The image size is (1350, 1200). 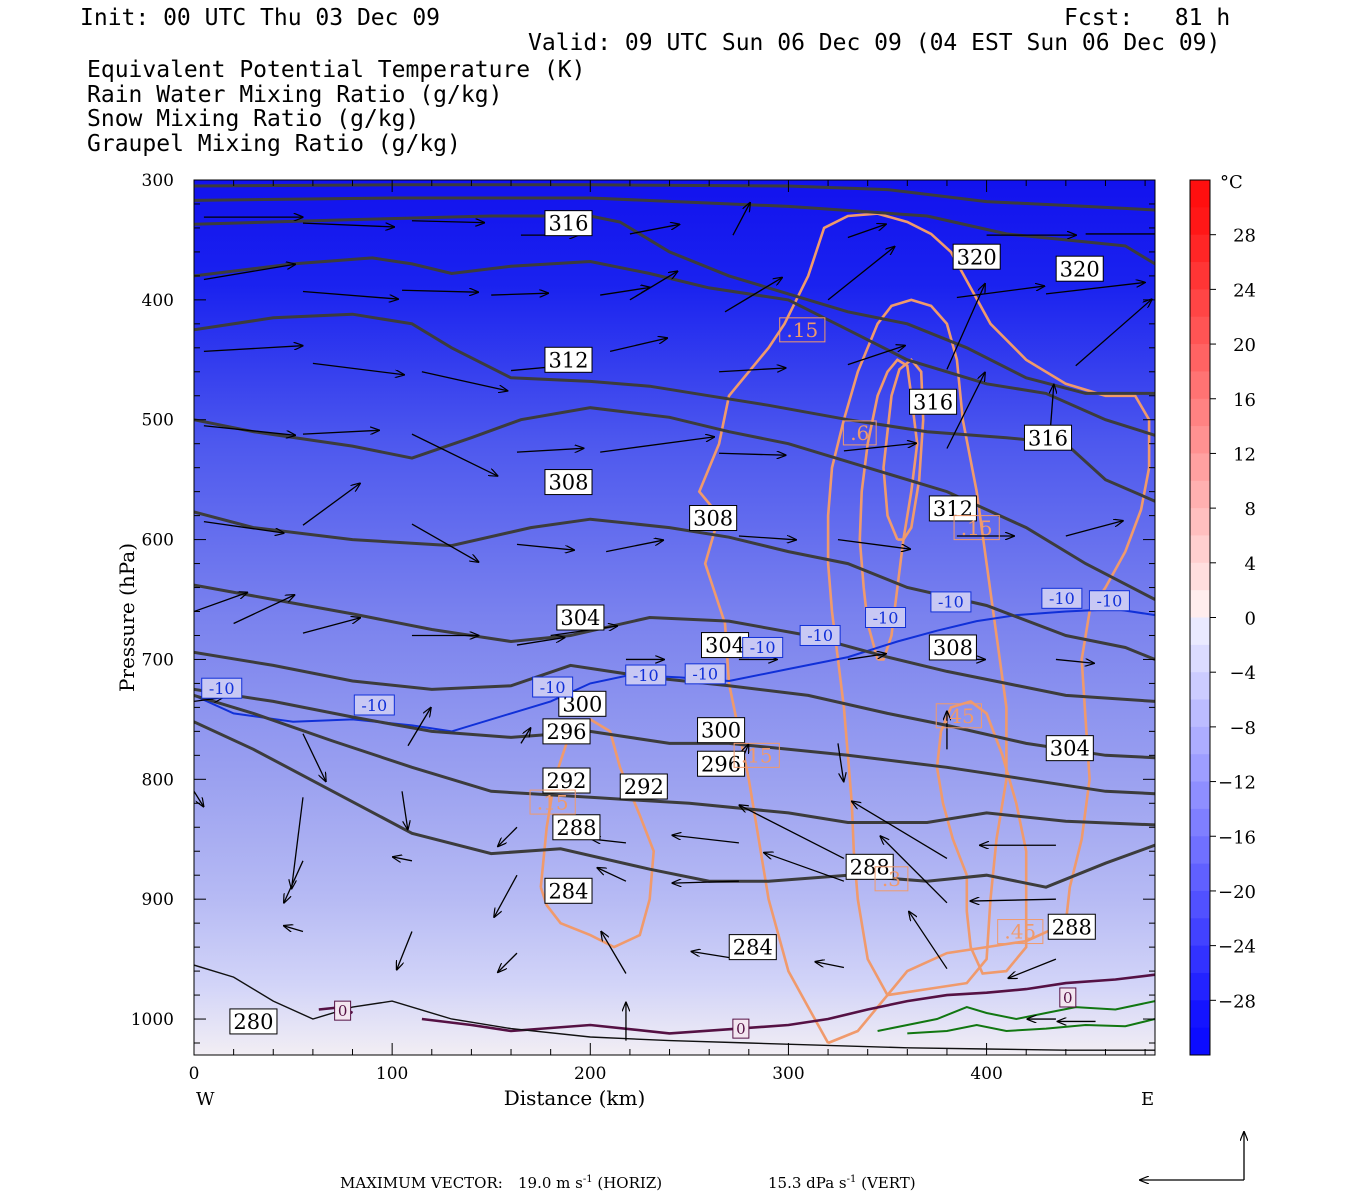 I want to click on colorbar-tick-label: 20, so click(x=1244, y=345).